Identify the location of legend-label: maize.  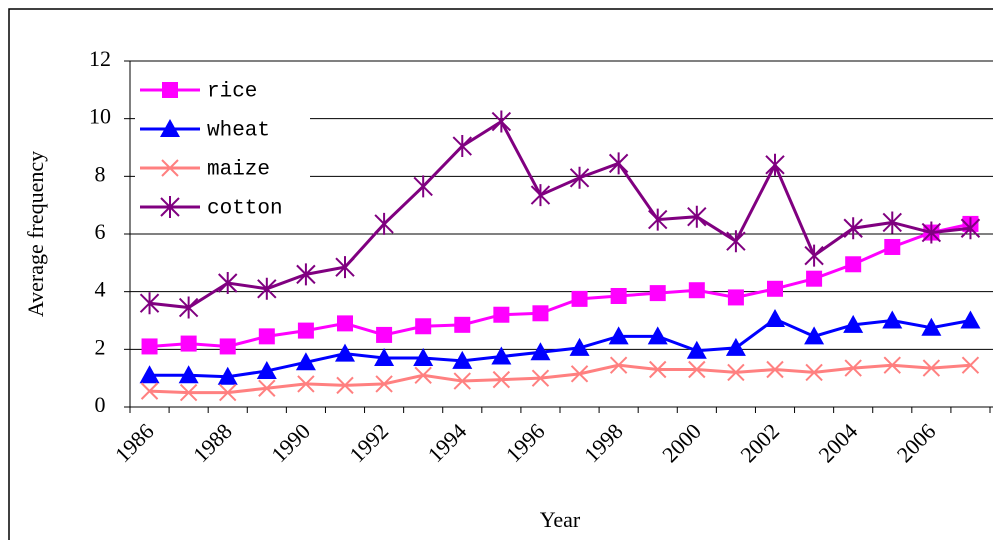
(238, 170).